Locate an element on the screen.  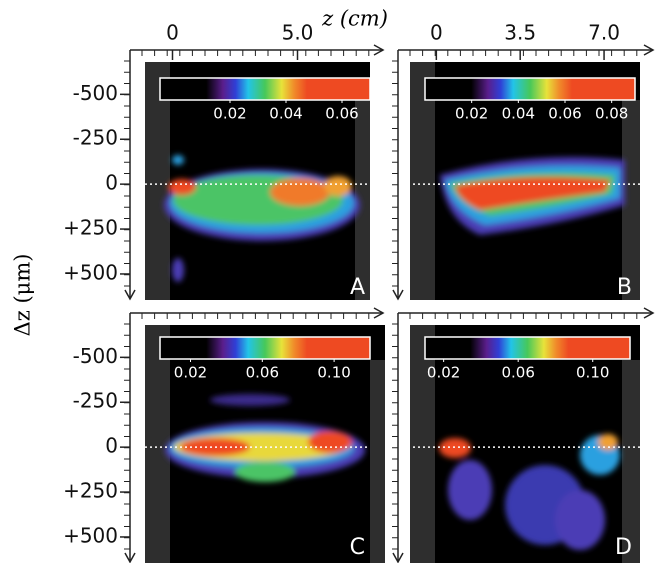
x-tick-label: 5.0 is located at coordinates (298, 33).